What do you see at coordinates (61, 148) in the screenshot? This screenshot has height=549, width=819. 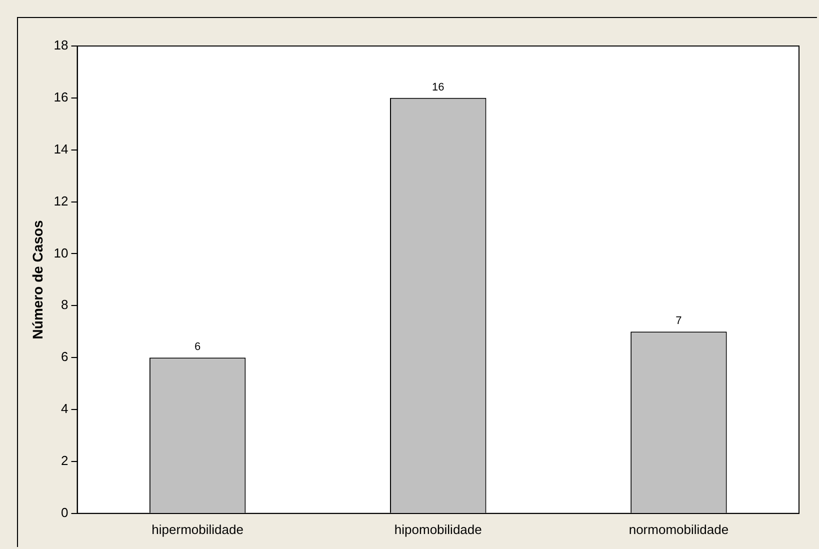 I see `y-tick-label: 14` at bounding box center [61, 148].